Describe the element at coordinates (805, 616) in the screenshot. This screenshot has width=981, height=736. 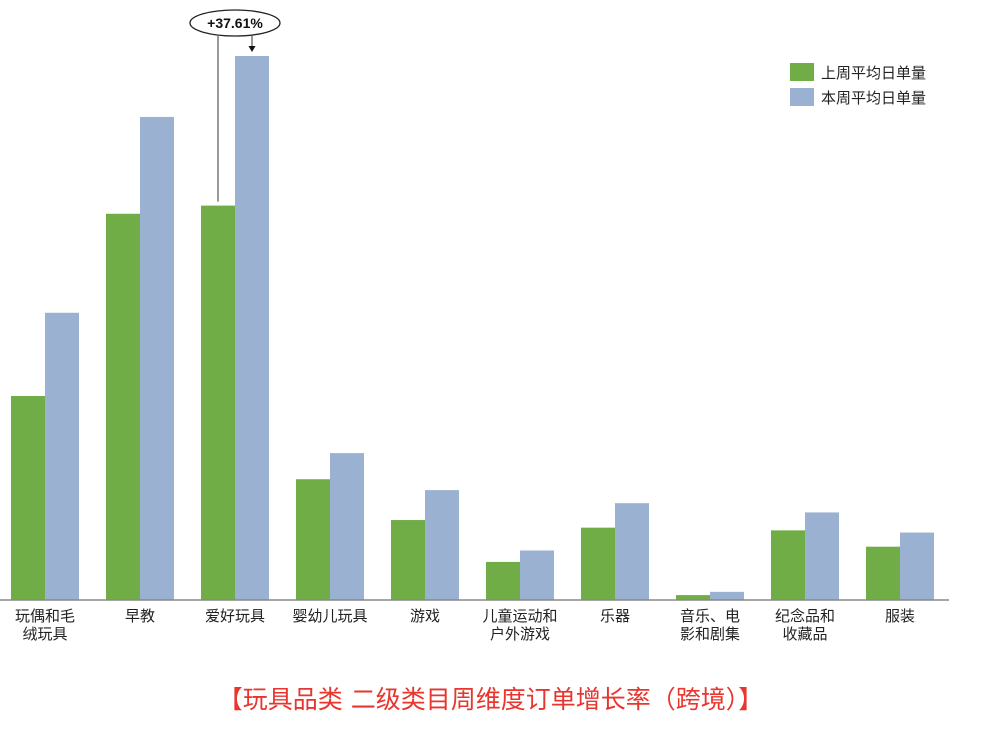
I see `x-tick-label: 纪念品和` at that location.